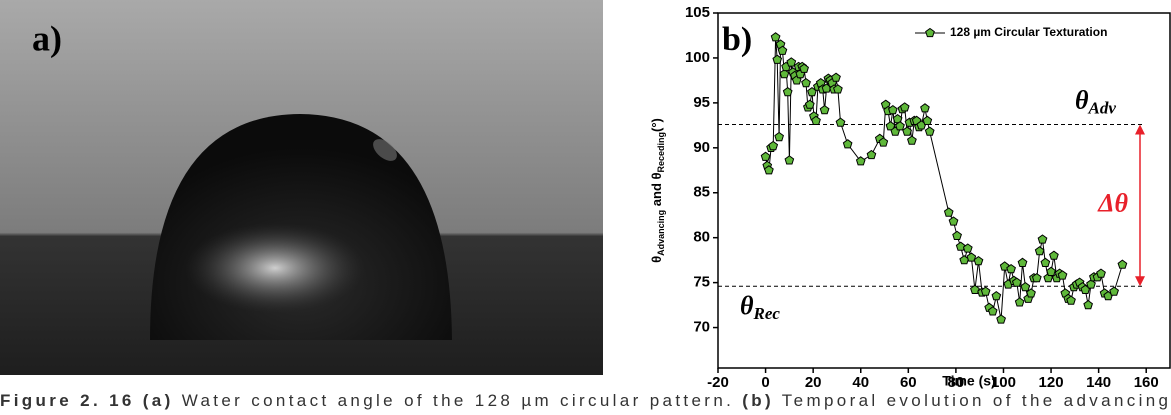 The height and width of the screenshot is (415, 1171). I want to click on y-tick-label: 95, so click(701, 102).